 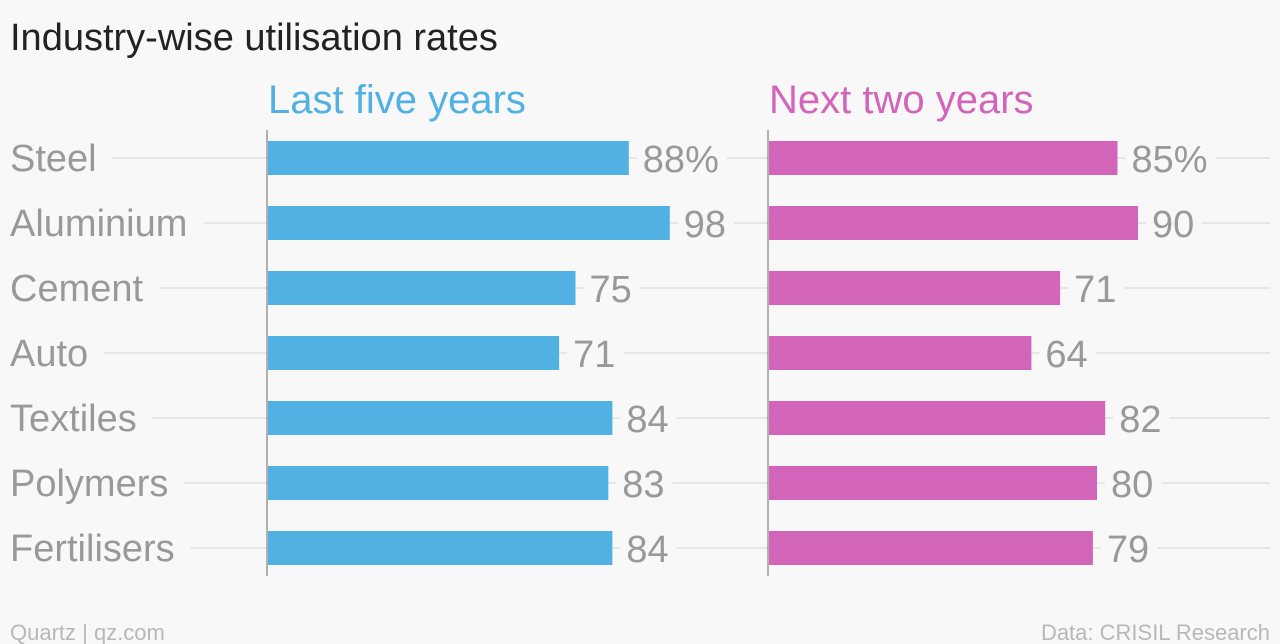 What do you see at coordinates (397, 100) in the screenshot?
I see `panel-title: Last five years` at bounding box center [397, 100].